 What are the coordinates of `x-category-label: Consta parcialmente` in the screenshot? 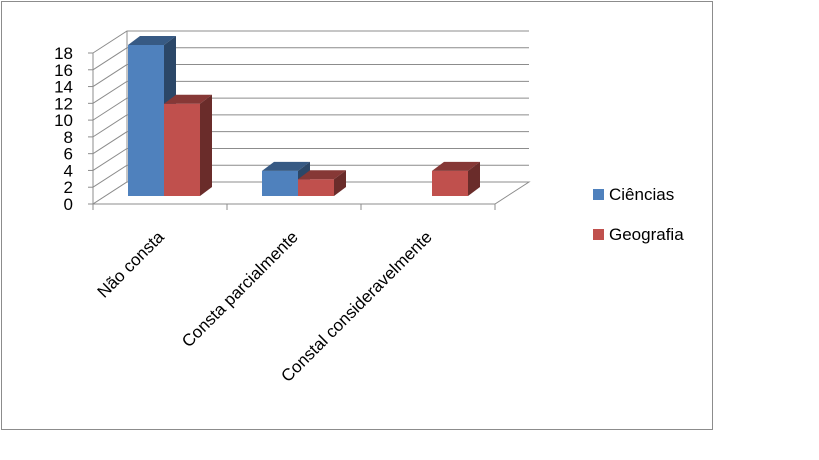 It's located at (240, 289).